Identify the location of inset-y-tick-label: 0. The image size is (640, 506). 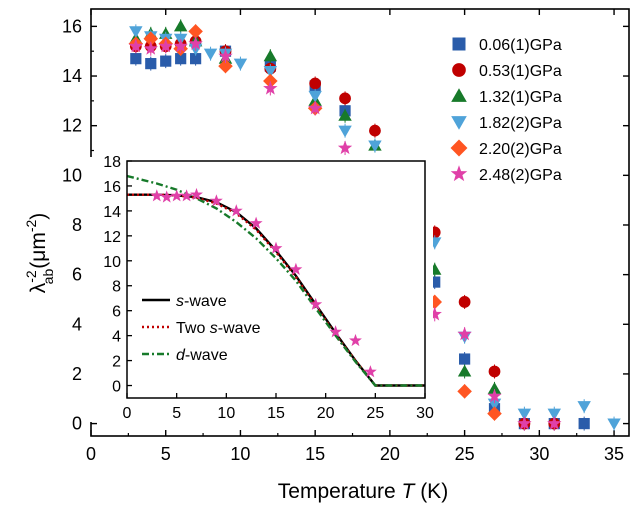
(116, 387).